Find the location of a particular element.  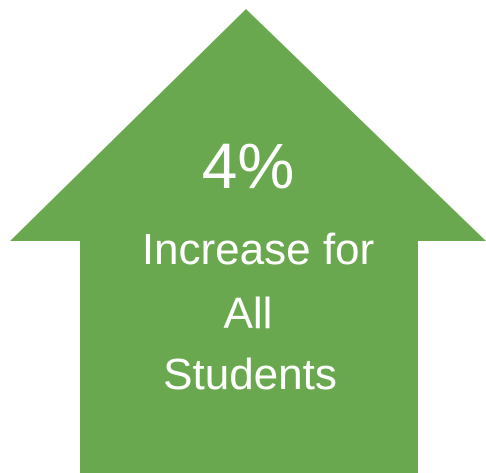

percent-value: 4% is located at coordinates (248, 166).